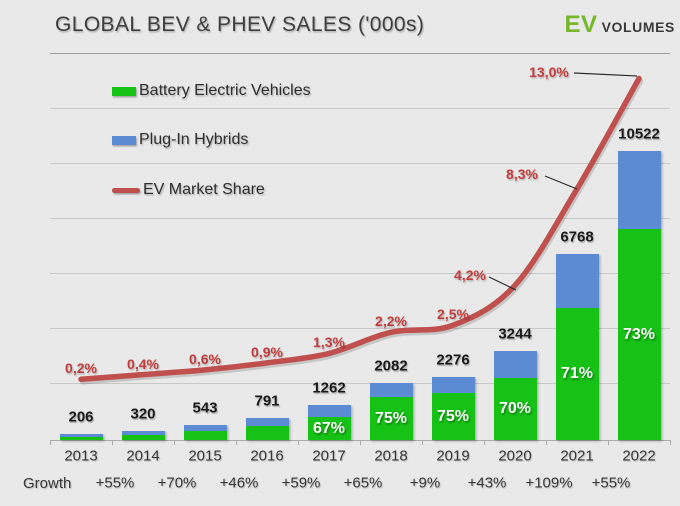  Describe the element at coordinates (329, 388) in the screenshot. I see `total-label-2017: 1262` at that location.